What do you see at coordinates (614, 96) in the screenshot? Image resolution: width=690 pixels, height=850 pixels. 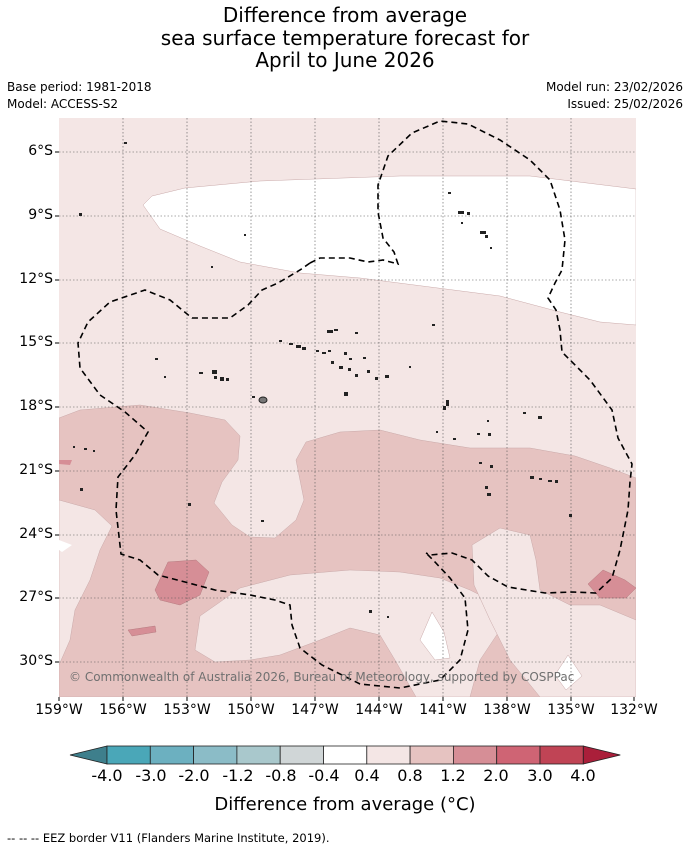 I see `meta-right: Model run: 23/02/2026 Issued: 25/02/2026` at bounding box center [614, 96].